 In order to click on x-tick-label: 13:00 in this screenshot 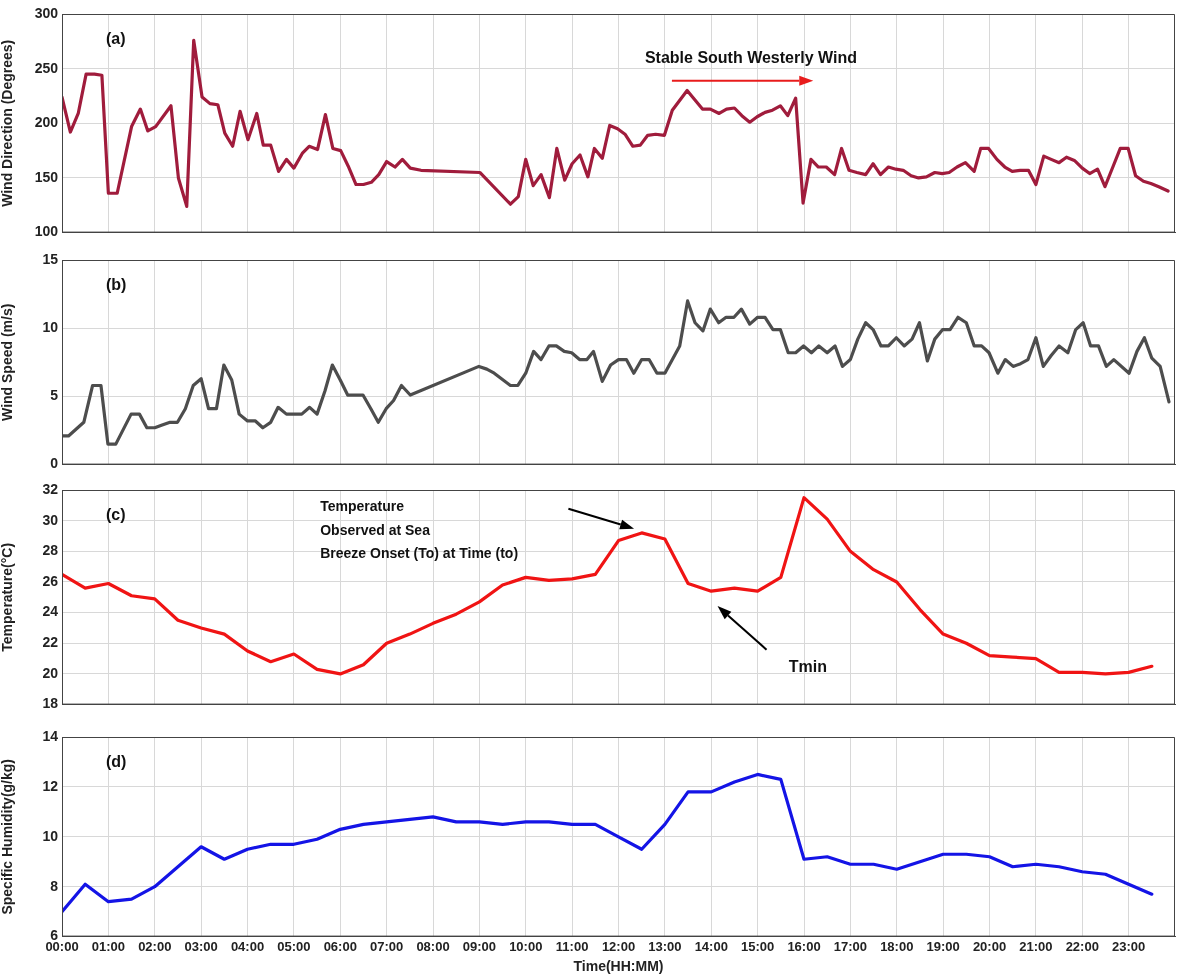, I will do `click(665, 946)`.